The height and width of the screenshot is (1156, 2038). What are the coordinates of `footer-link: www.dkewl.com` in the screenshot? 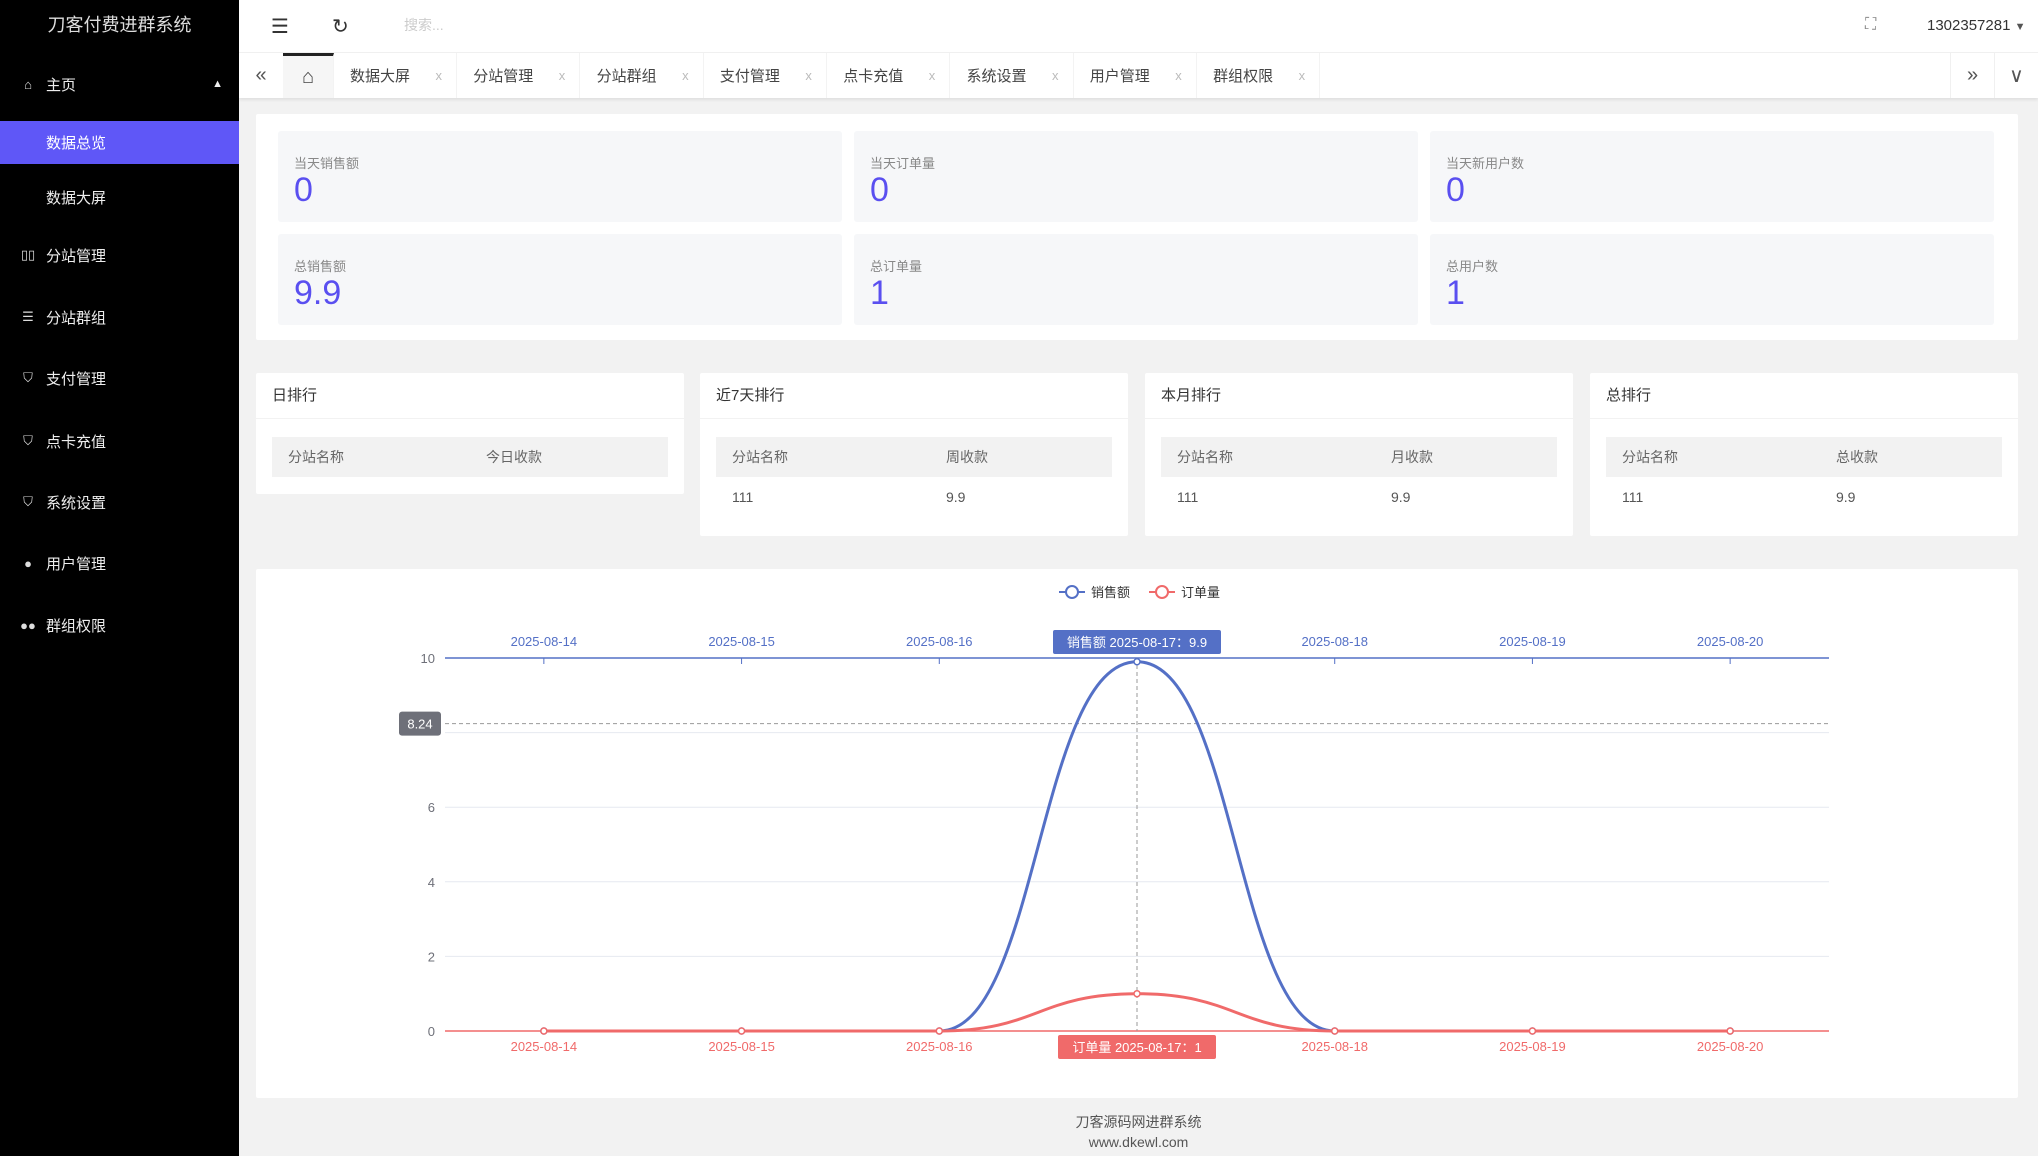 It's located at (1138, 1142).